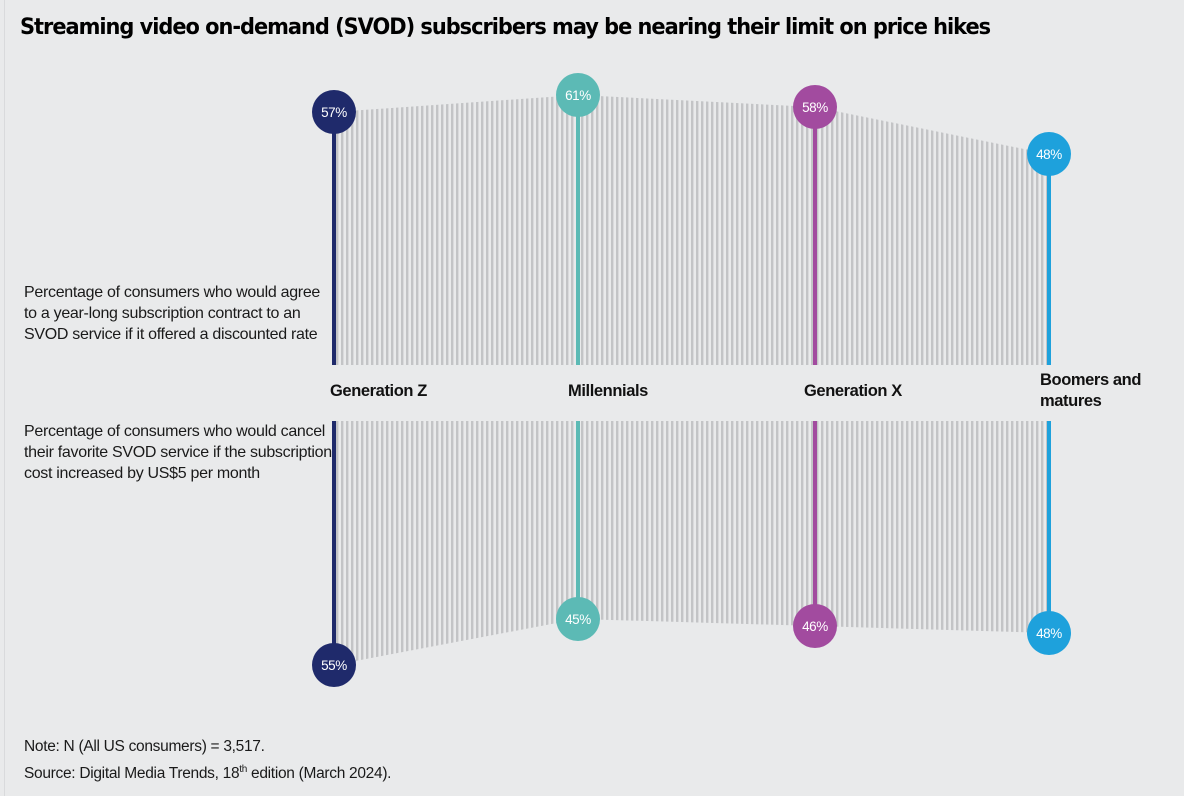  I want to click on bubble-boomers-top: 48%, so click(1049, 154).